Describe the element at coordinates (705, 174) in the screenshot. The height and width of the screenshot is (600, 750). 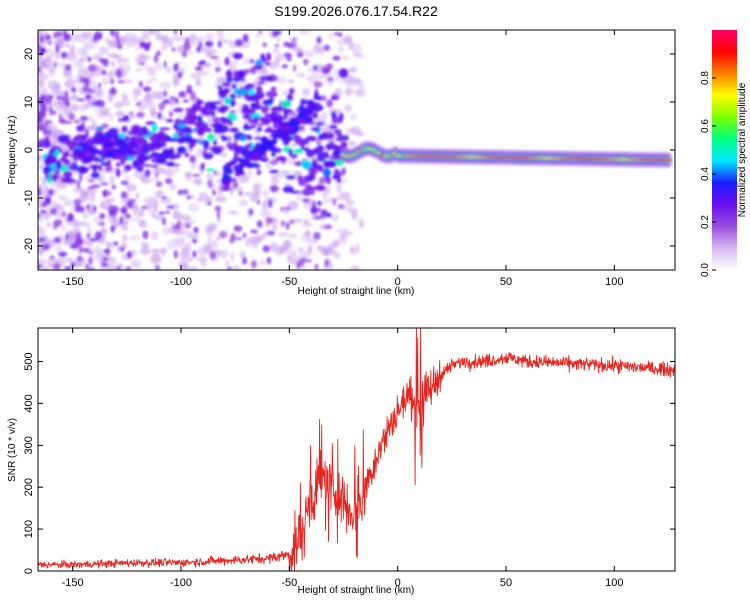
I see `colorbar-tick-label: 0.4` at that location.